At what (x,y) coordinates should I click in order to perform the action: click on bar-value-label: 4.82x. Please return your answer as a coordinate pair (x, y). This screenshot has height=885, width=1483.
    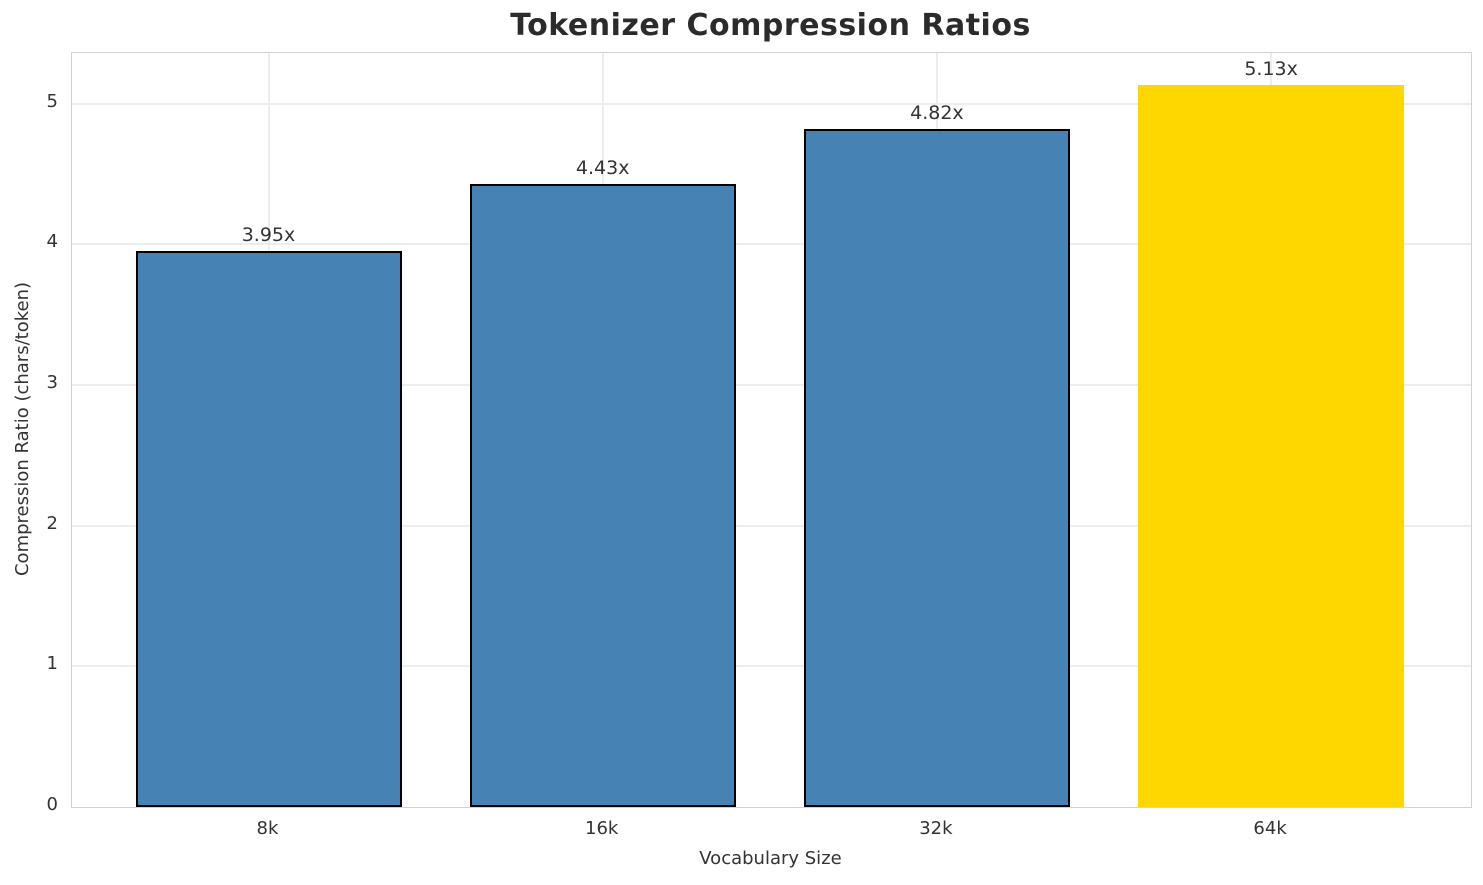
    Looking at the image, I should click on (937, 112).